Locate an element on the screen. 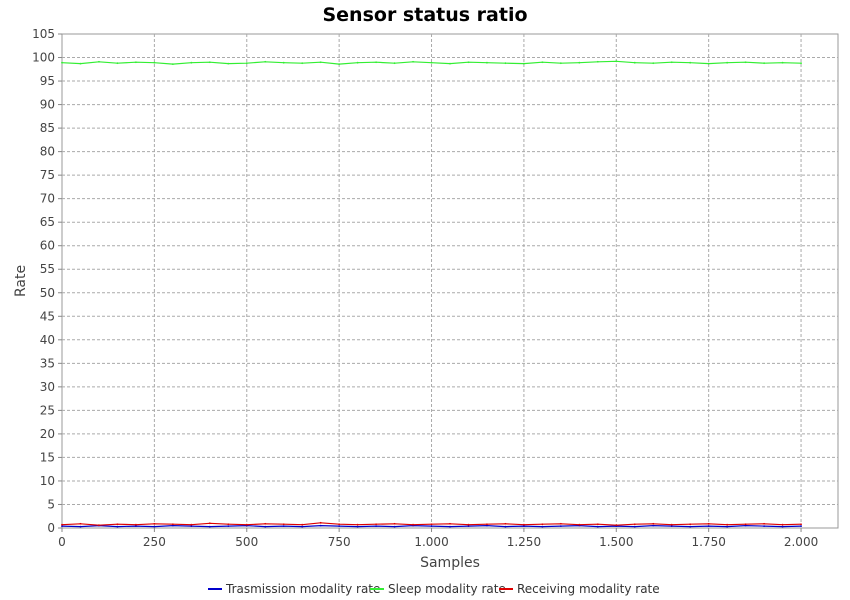  chart-title: Sensor status ratio is located at coordinates (424, 15).